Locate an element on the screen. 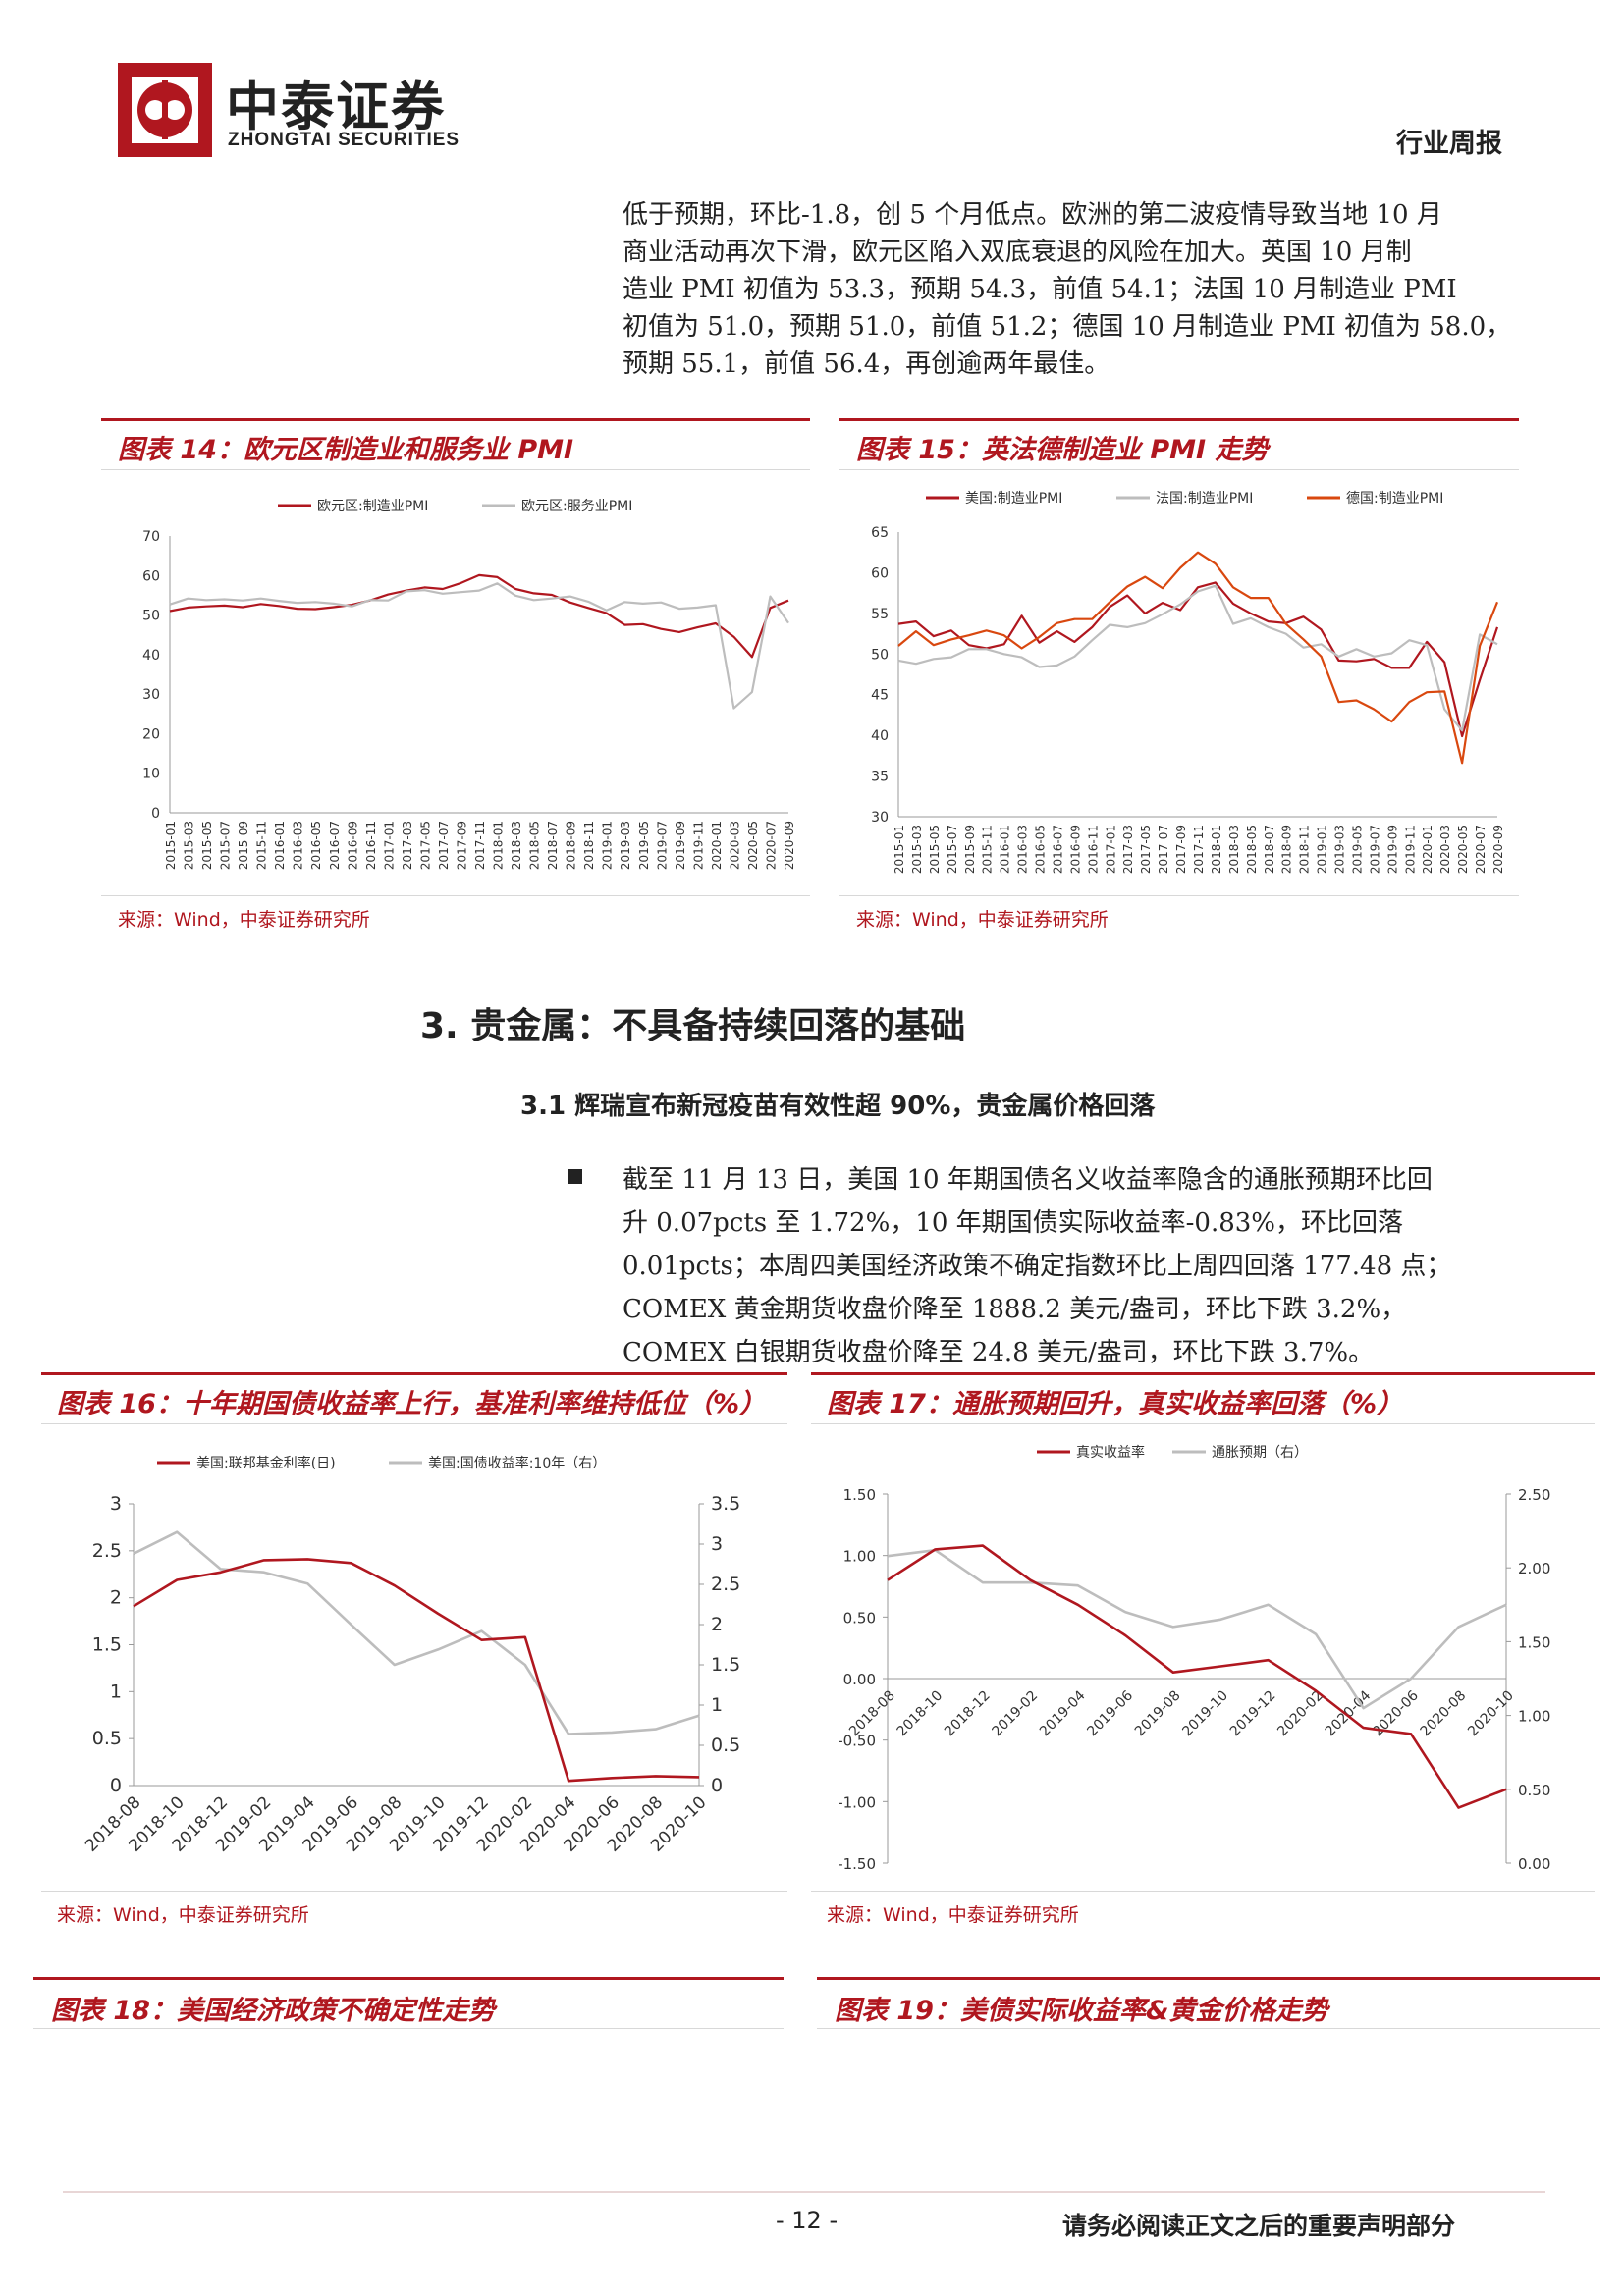 This screenshot has width=1624, height=2296. fig16-ytick-left-label-1: 0.5 is located at coordinates (107, 1738).